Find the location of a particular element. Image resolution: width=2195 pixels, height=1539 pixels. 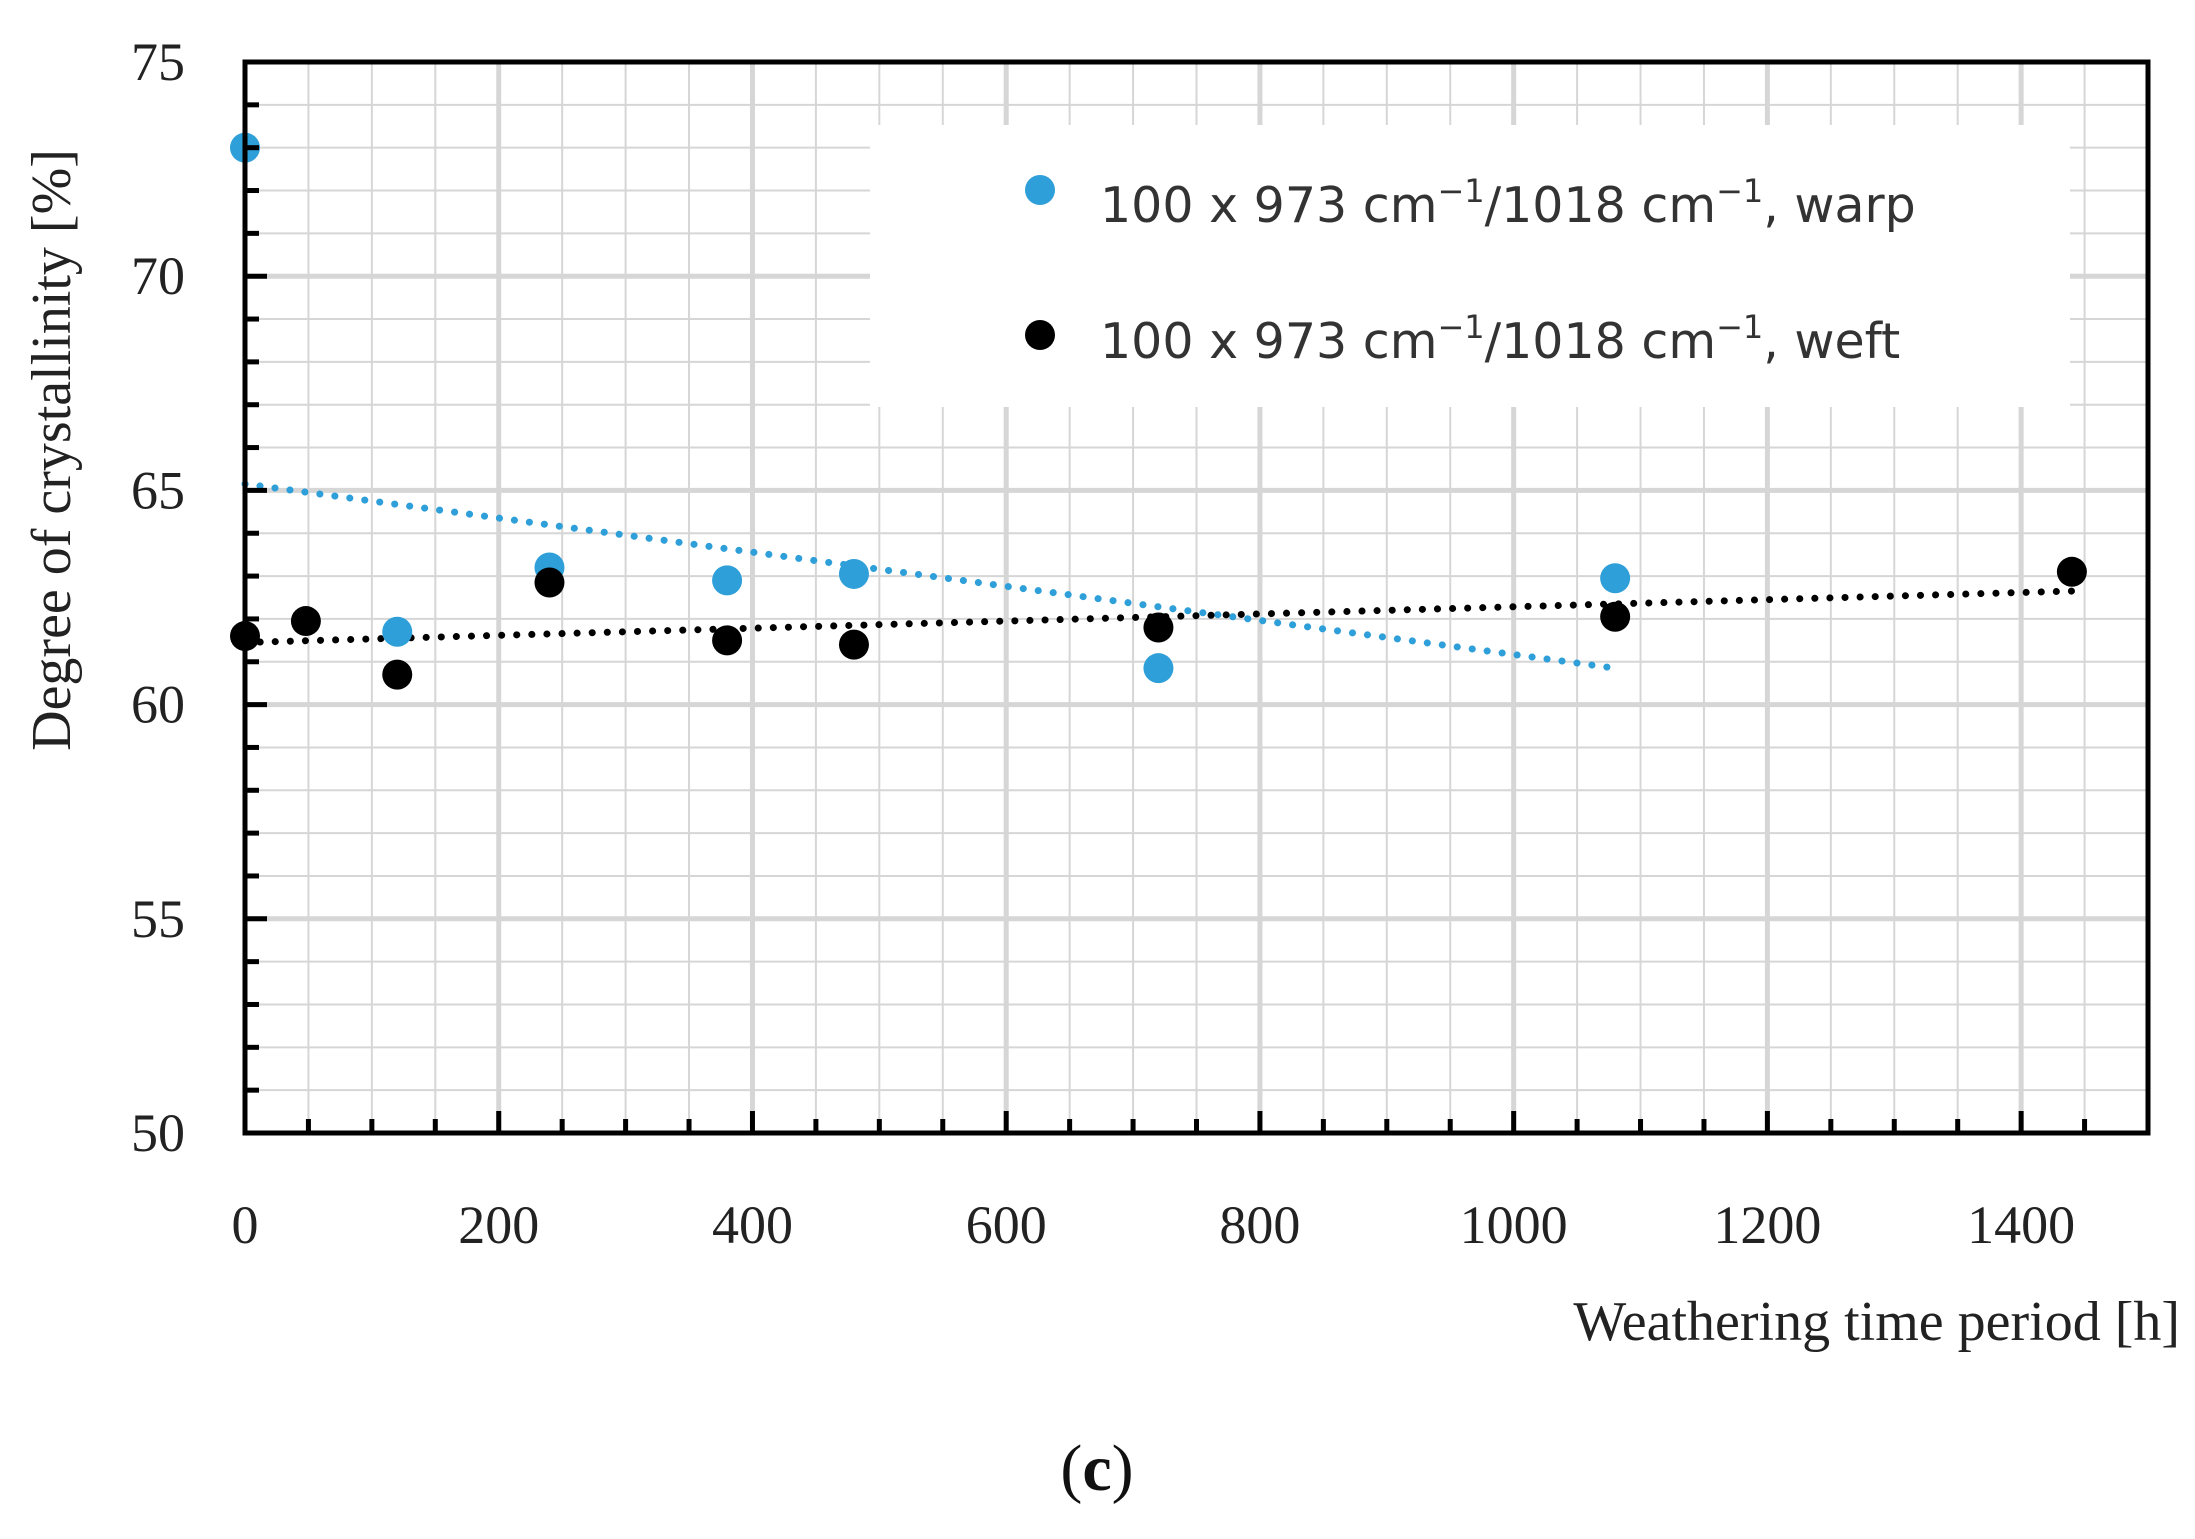

x-tick-label: 400 is located at coordinates (752, 1225).